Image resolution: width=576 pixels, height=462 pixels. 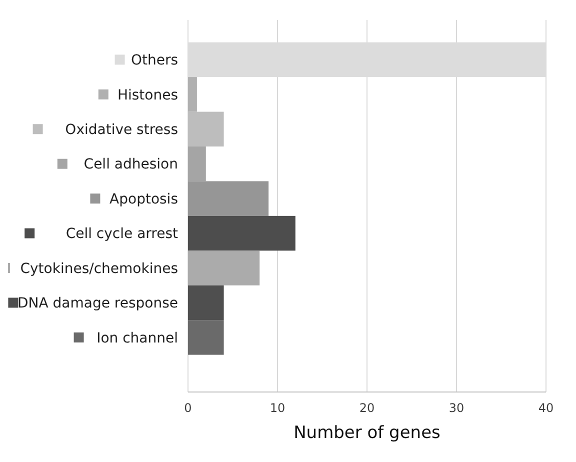 What do you see at coordinates (122, 234) in the screenshot?
I see `y-tick-label: Cell cycle arrest` at bounding box center [122, 234].